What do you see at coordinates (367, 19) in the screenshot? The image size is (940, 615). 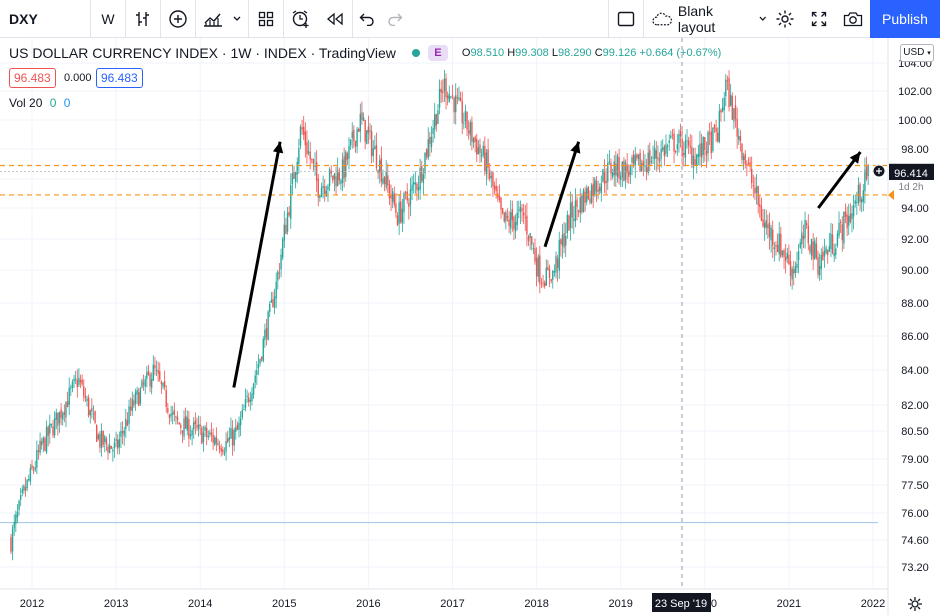 I see `undo-button` at bounding box center [367, 19].